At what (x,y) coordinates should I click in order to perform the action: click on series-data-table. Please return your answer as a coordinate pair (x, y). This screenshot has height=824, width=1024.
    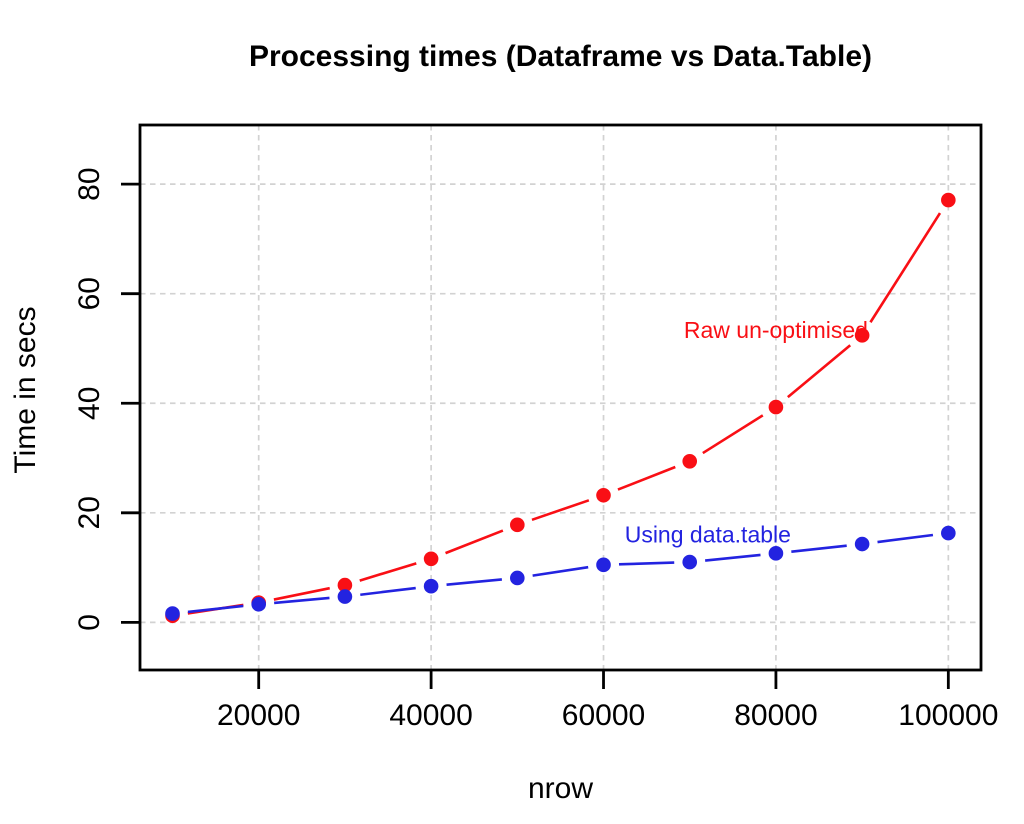
    Looking at the image, I should click on (560, 573).